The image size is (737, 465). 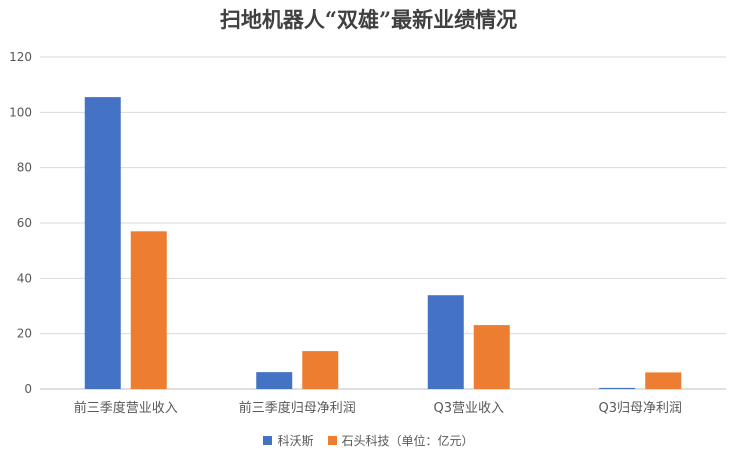 What do you see at coordinates (368, 19) in the screenshot?
I see `chart-title: 扫地机器人“双雄”最新业绩情况` at bounding box center [368, 19].